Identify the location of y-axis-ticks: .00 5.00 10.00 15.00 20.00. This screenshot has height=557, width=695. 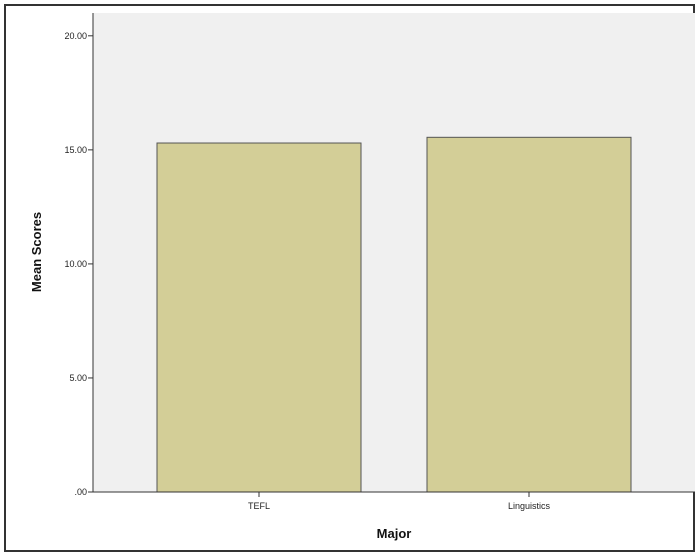
(78, 264).